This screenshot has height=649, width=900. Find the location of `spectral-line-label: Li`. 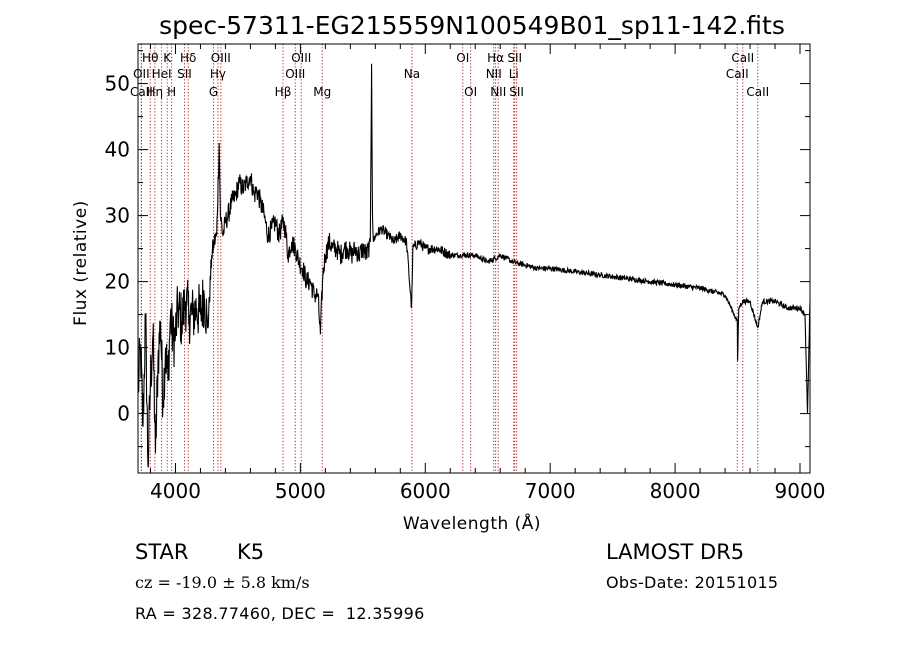

spectral-line-label: Li is located at coordinates (514, 74).